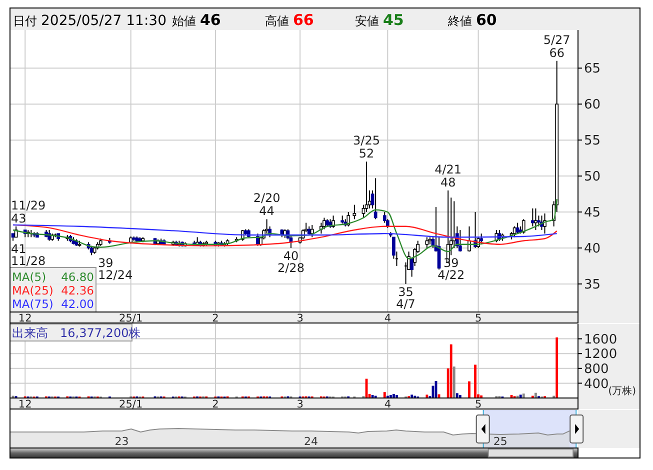  What do you see at coordinates (601, 354) in the screenshot?
I see `y-tick-label: 1200` at bounding box center [601, 354].